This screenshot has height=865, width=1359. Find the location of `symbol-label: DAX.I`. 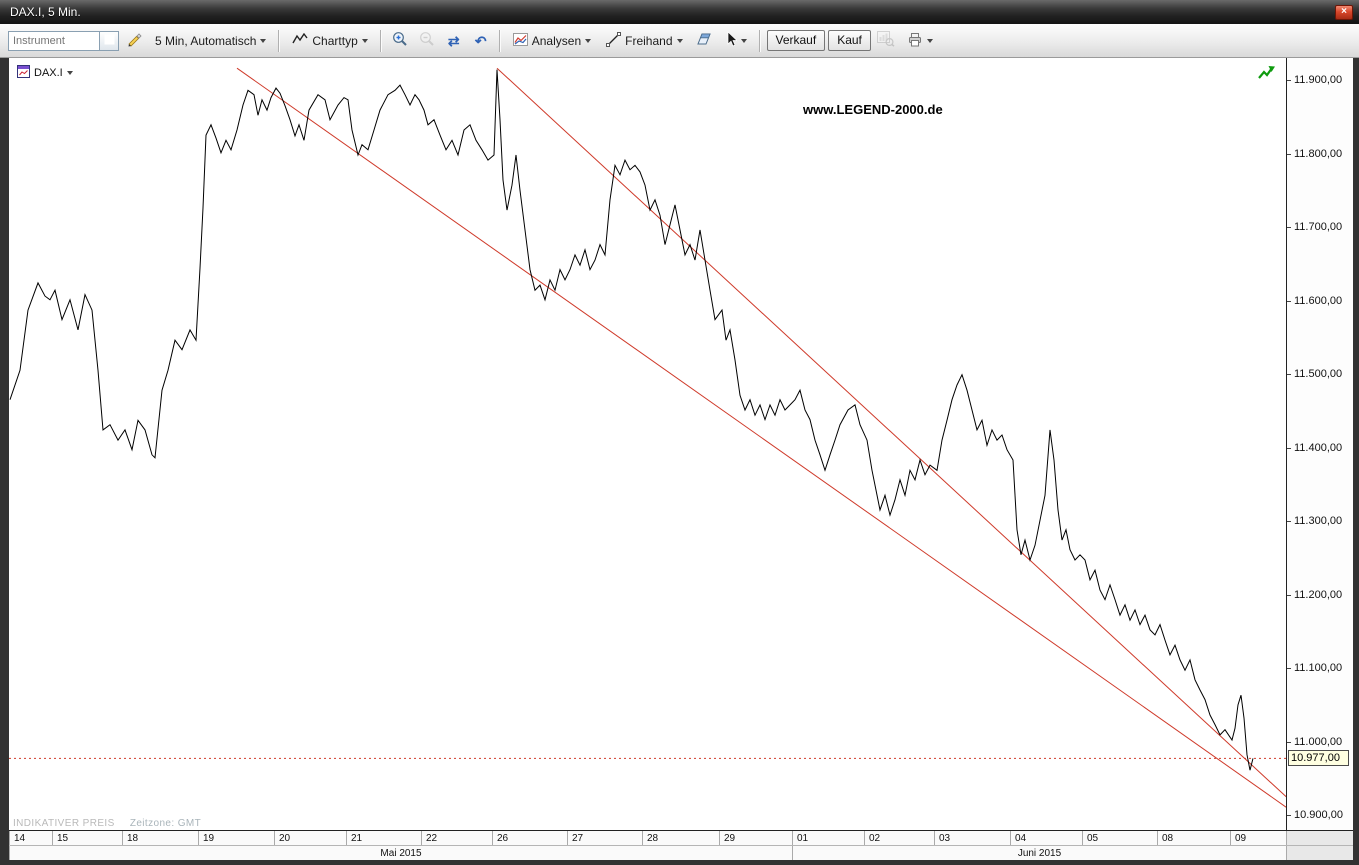

symbol-label: DAX.I is located at coordinates (48, 73).